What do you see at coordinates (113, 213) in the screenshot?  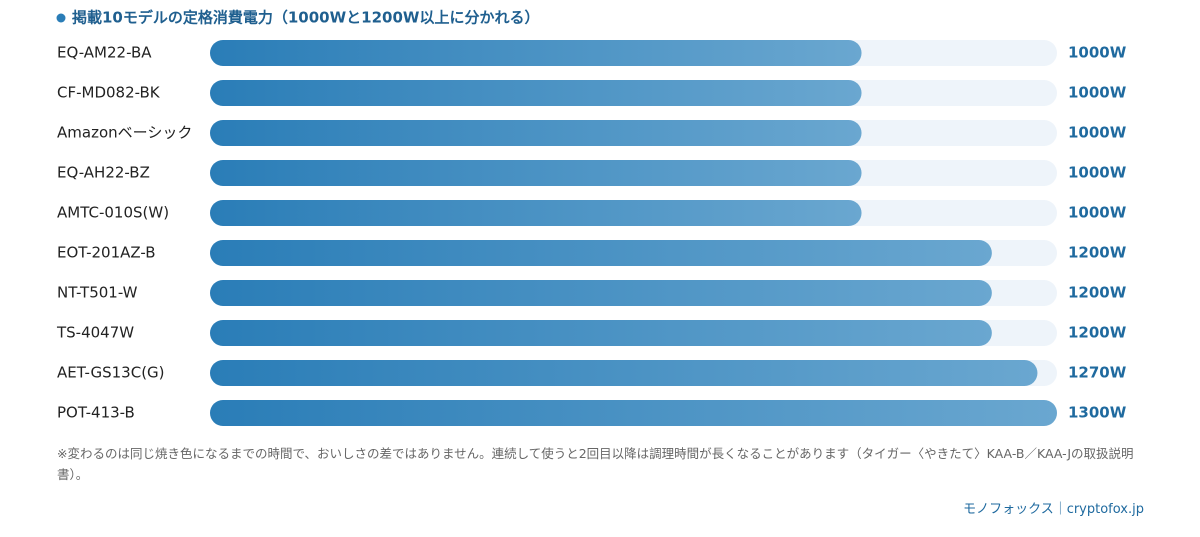 I see `category-label: AMTC-010S(W)` at bounding box center [113, 213].